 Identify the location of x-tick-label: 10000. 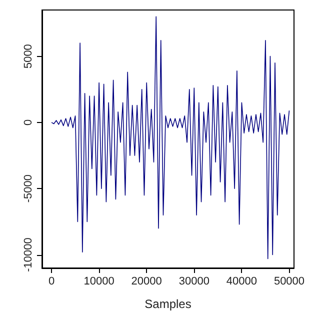
(99, 282).